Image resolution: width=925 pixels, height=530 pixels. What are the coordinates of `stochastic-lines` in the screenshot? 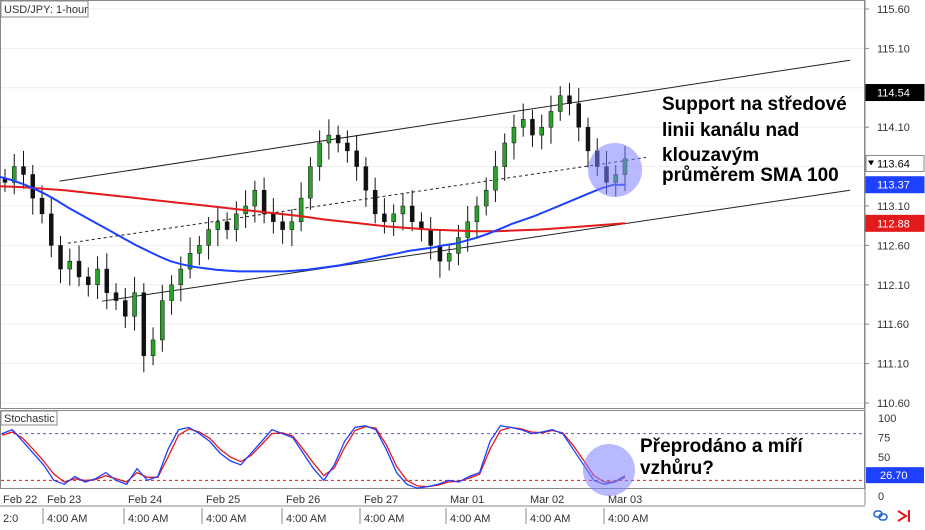 It's located at (313, 457).